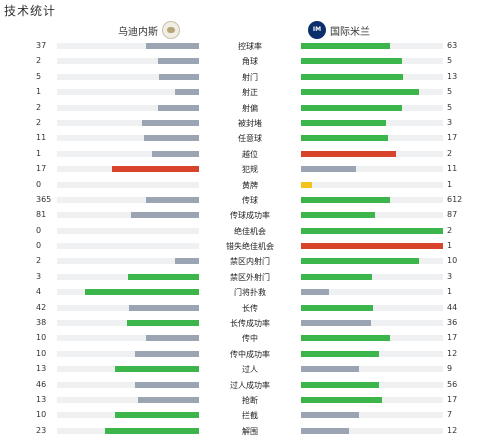 This screenshot has height=440, width=500. I want to click on stat-label: 射偏, so click(250, 108).